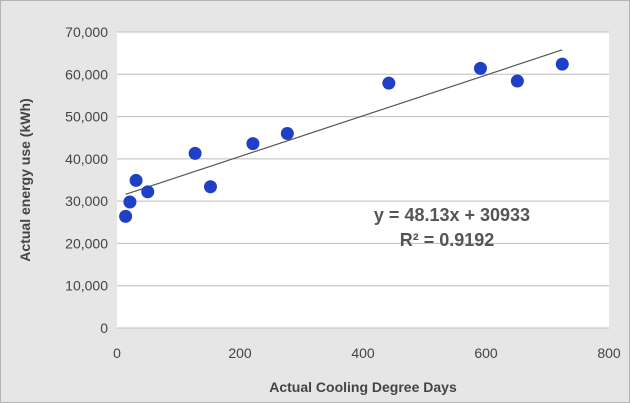 Image resolution: width=630 pixels, height=403 pixels. Describe the element at coordinates (240, 353) in the screenshot. I see `x-tick-label: 200` at that location.